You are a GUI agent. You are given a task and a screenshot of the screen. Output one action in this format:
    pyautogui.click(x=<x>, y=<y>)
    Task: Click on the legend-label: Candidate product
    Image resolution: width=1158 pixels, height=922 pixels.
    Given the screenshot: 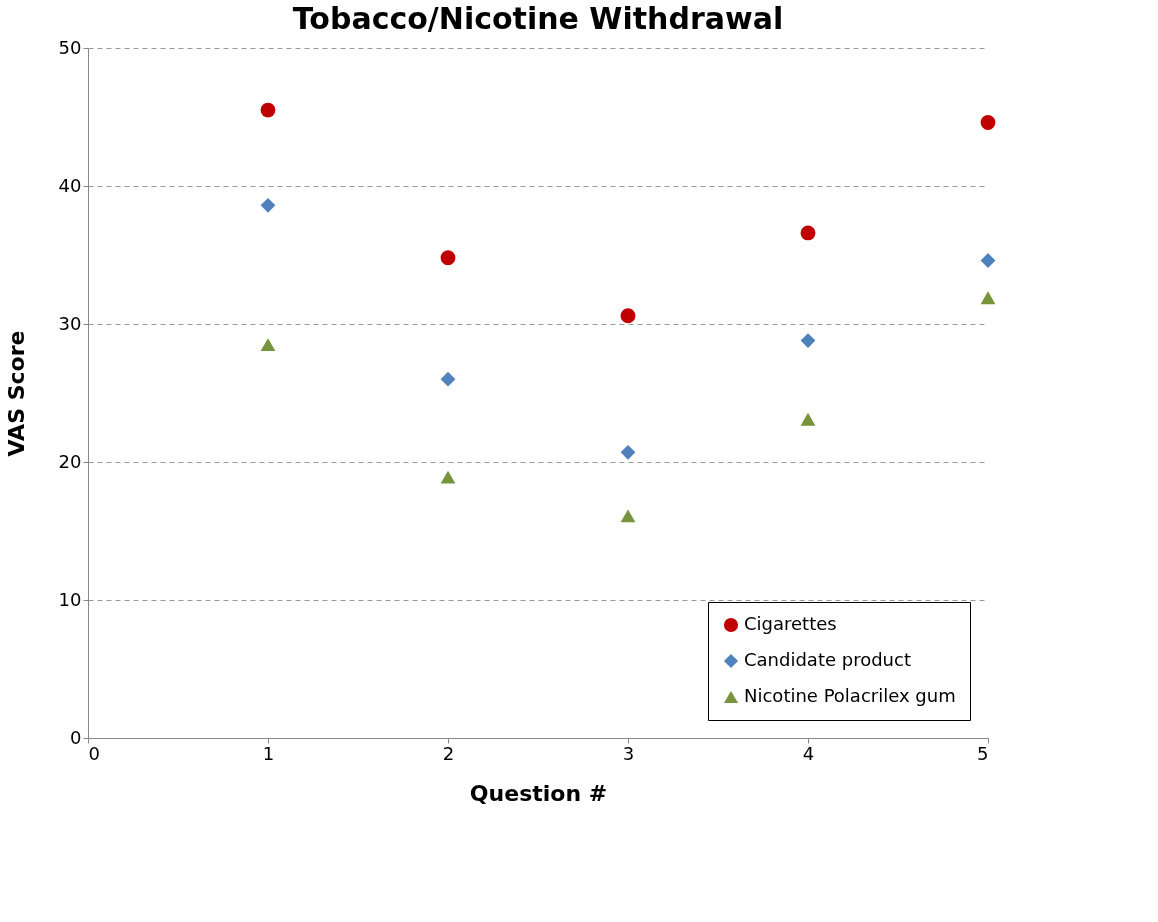 What is the action you would take?
    pyautogui.click(x=827, y=659)
    